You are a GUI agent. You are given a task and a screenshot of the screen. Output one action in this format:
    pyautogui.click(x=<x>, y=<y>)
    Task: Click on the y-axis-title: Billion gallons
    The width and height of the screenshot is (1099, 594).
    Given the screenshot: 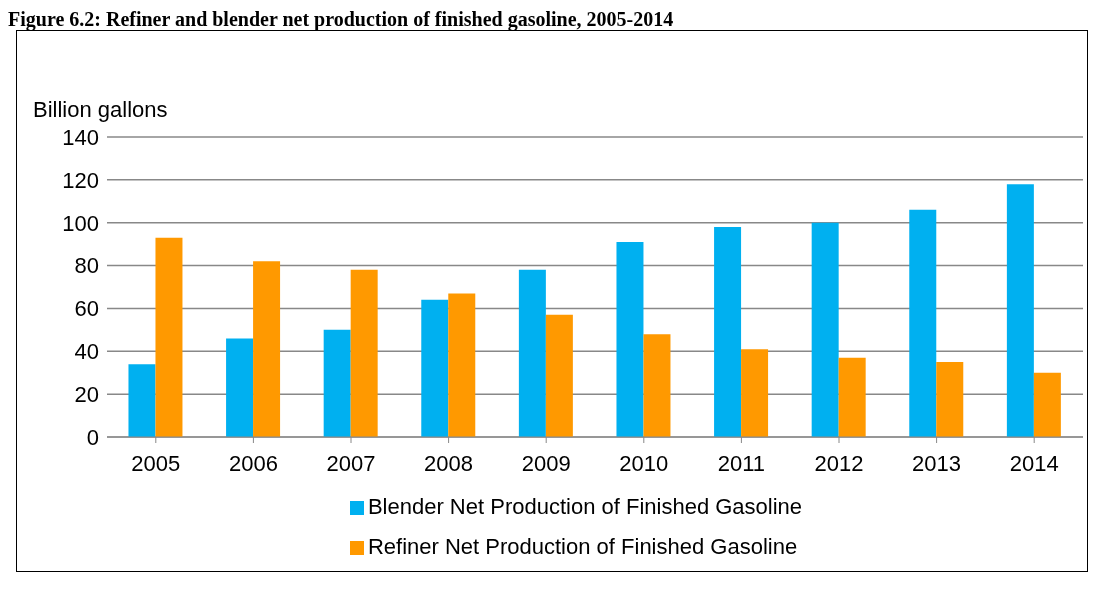 What is the action you would take?
    pyautogui.click(x=100, y=110)
    